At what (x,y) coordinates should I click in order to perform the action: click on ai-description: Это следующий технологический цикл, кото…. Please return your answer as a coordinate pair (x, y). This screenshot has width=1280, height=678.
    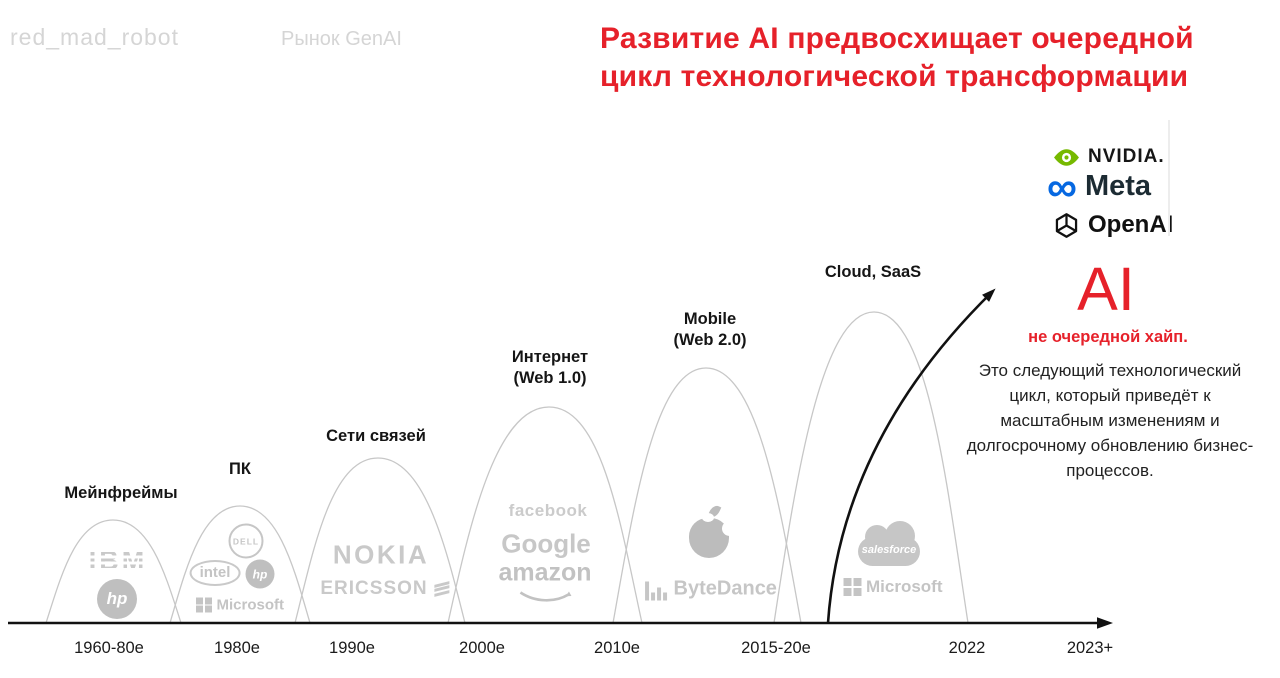
    Looking at the image, I should click on (1110, 420).